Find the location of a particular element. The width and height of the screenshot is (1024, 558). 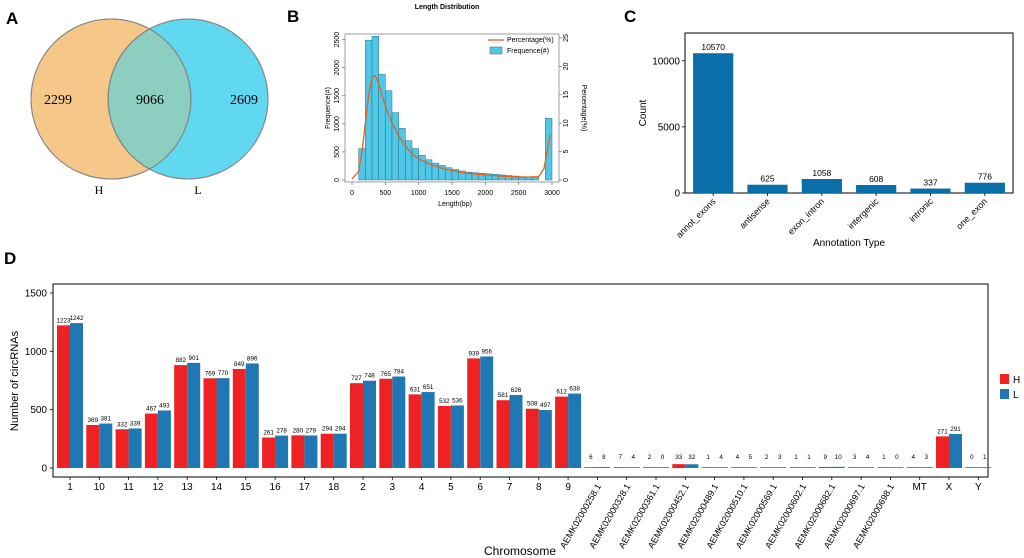

histogram-bars is located at coordinates (455, 108).